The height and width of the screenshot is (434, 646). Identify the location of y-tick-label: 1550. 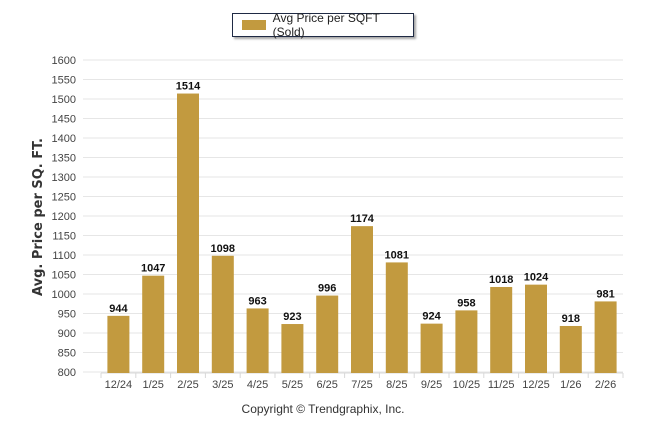
(64, 81).